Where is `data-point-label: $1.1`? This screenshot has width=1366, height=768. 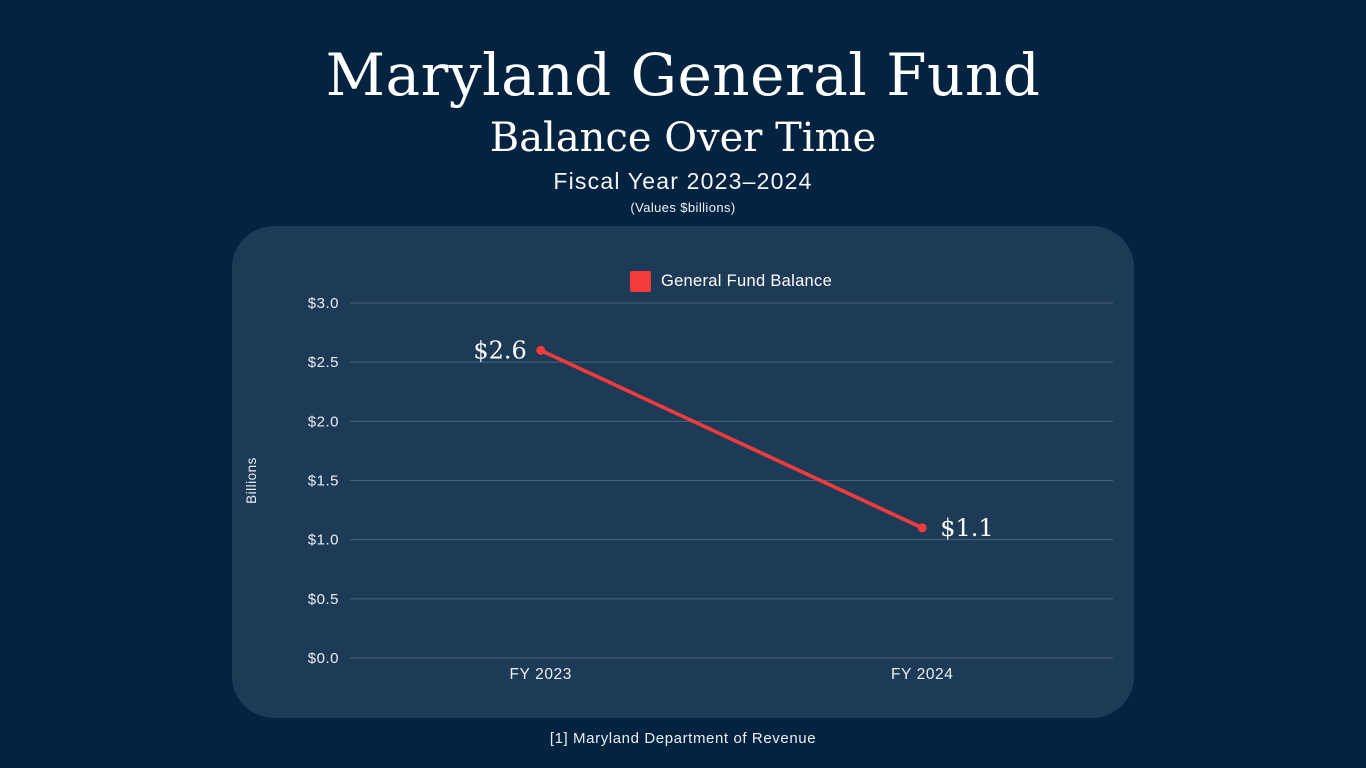
data-point-label: $1.1 is located at coordinates (966, 528).